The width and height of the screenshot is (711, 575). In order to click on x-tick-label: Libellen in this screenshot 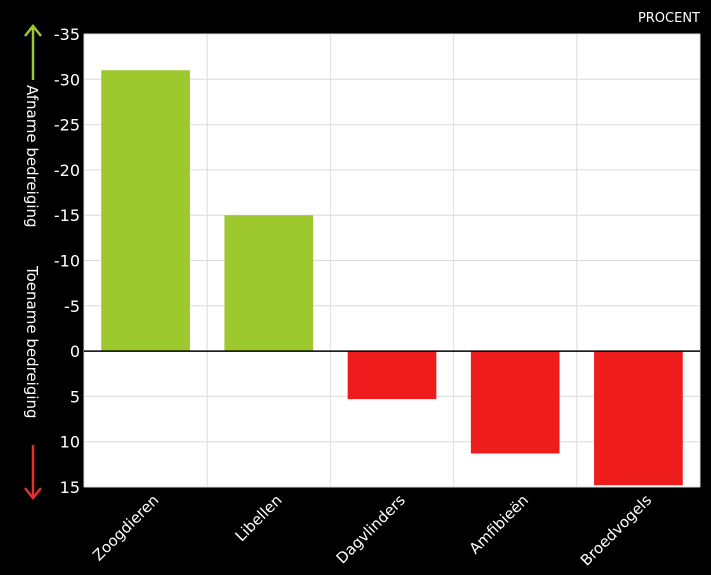, I will do `click(259, 518)`.